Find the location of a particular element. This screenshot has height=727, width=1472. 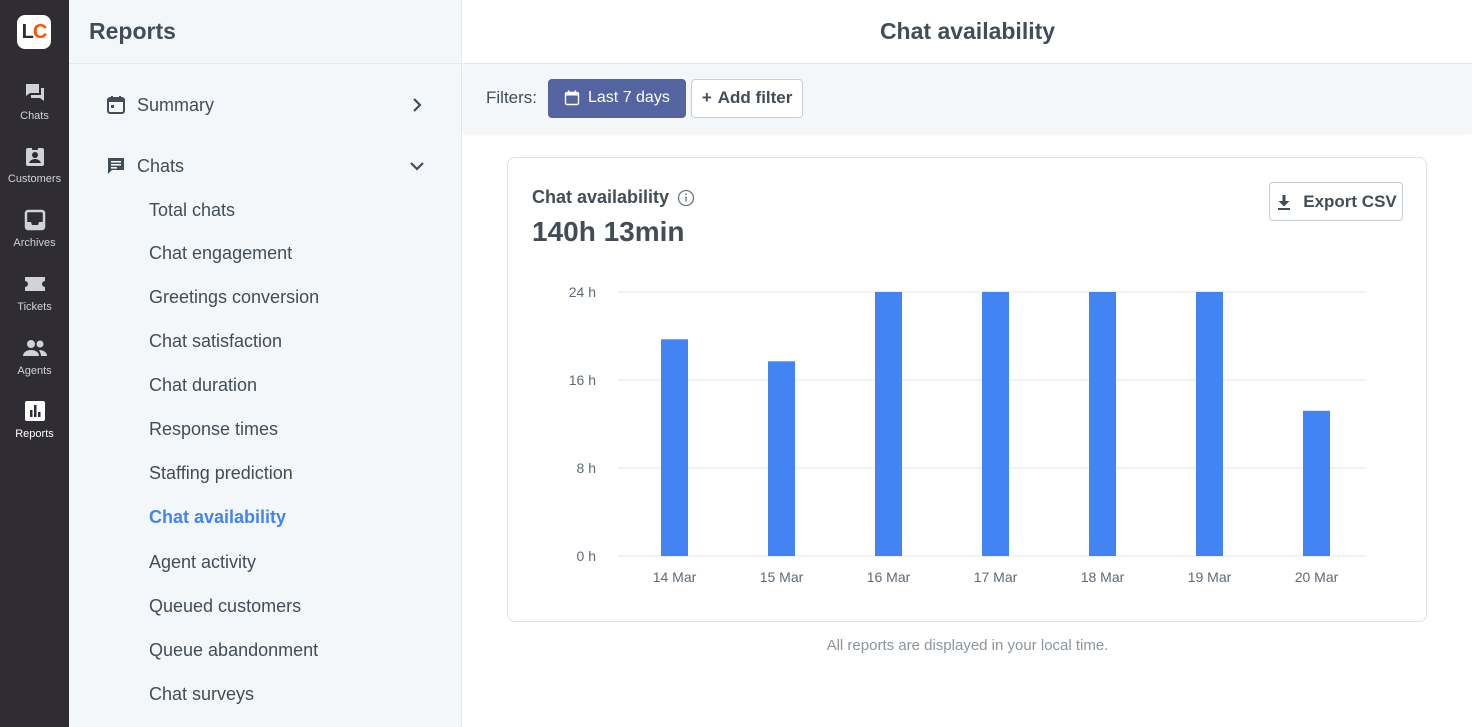

rail-label: Customers is located at coordinates (34, 179).